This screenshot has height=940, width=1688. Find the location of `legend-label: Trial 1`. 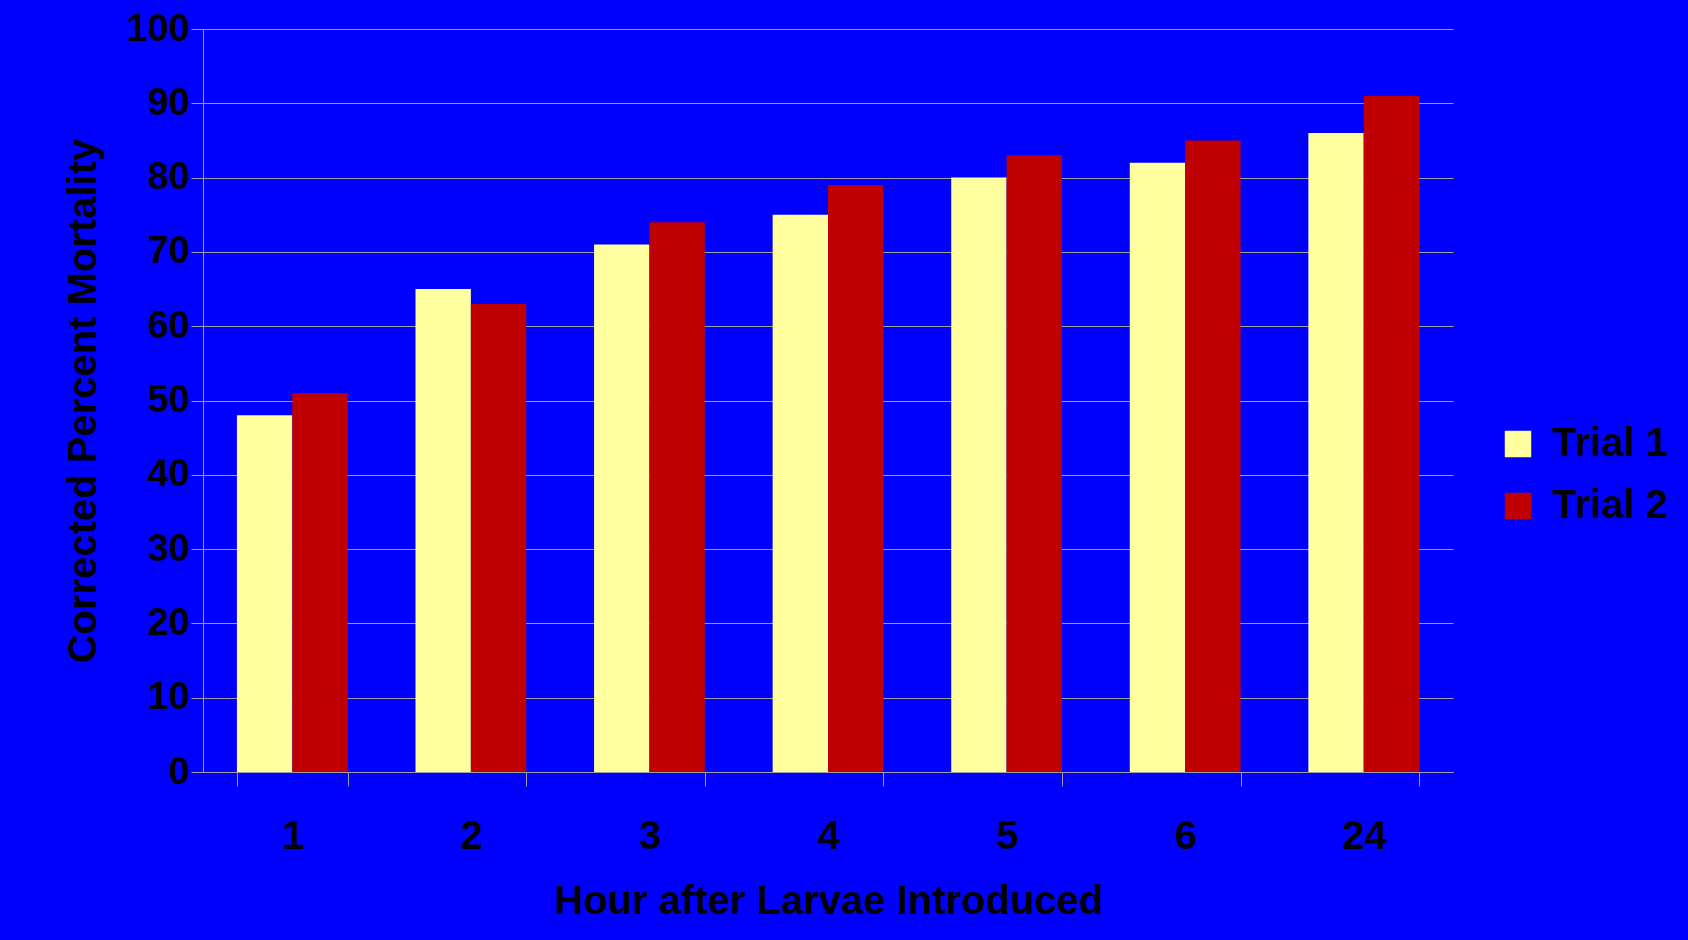

legend-label: Trial 1 is located at coordinates (1610, 442).